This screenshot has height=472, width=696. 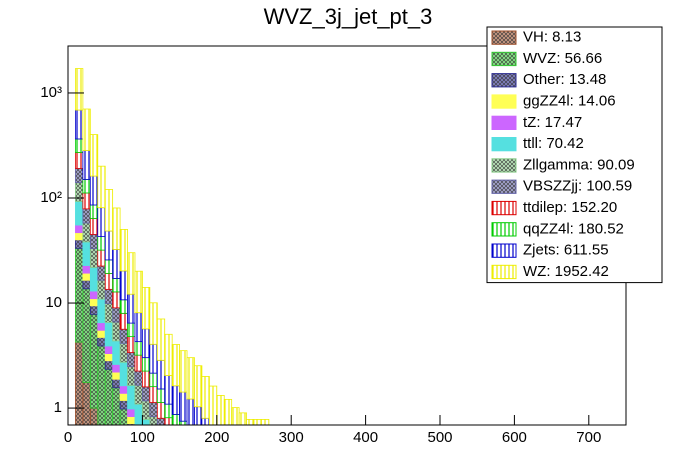 What do you see at coordinates (142, 437) in the screenshot?
I see `x-tick-label: 100` at bounding box center [142, 437].